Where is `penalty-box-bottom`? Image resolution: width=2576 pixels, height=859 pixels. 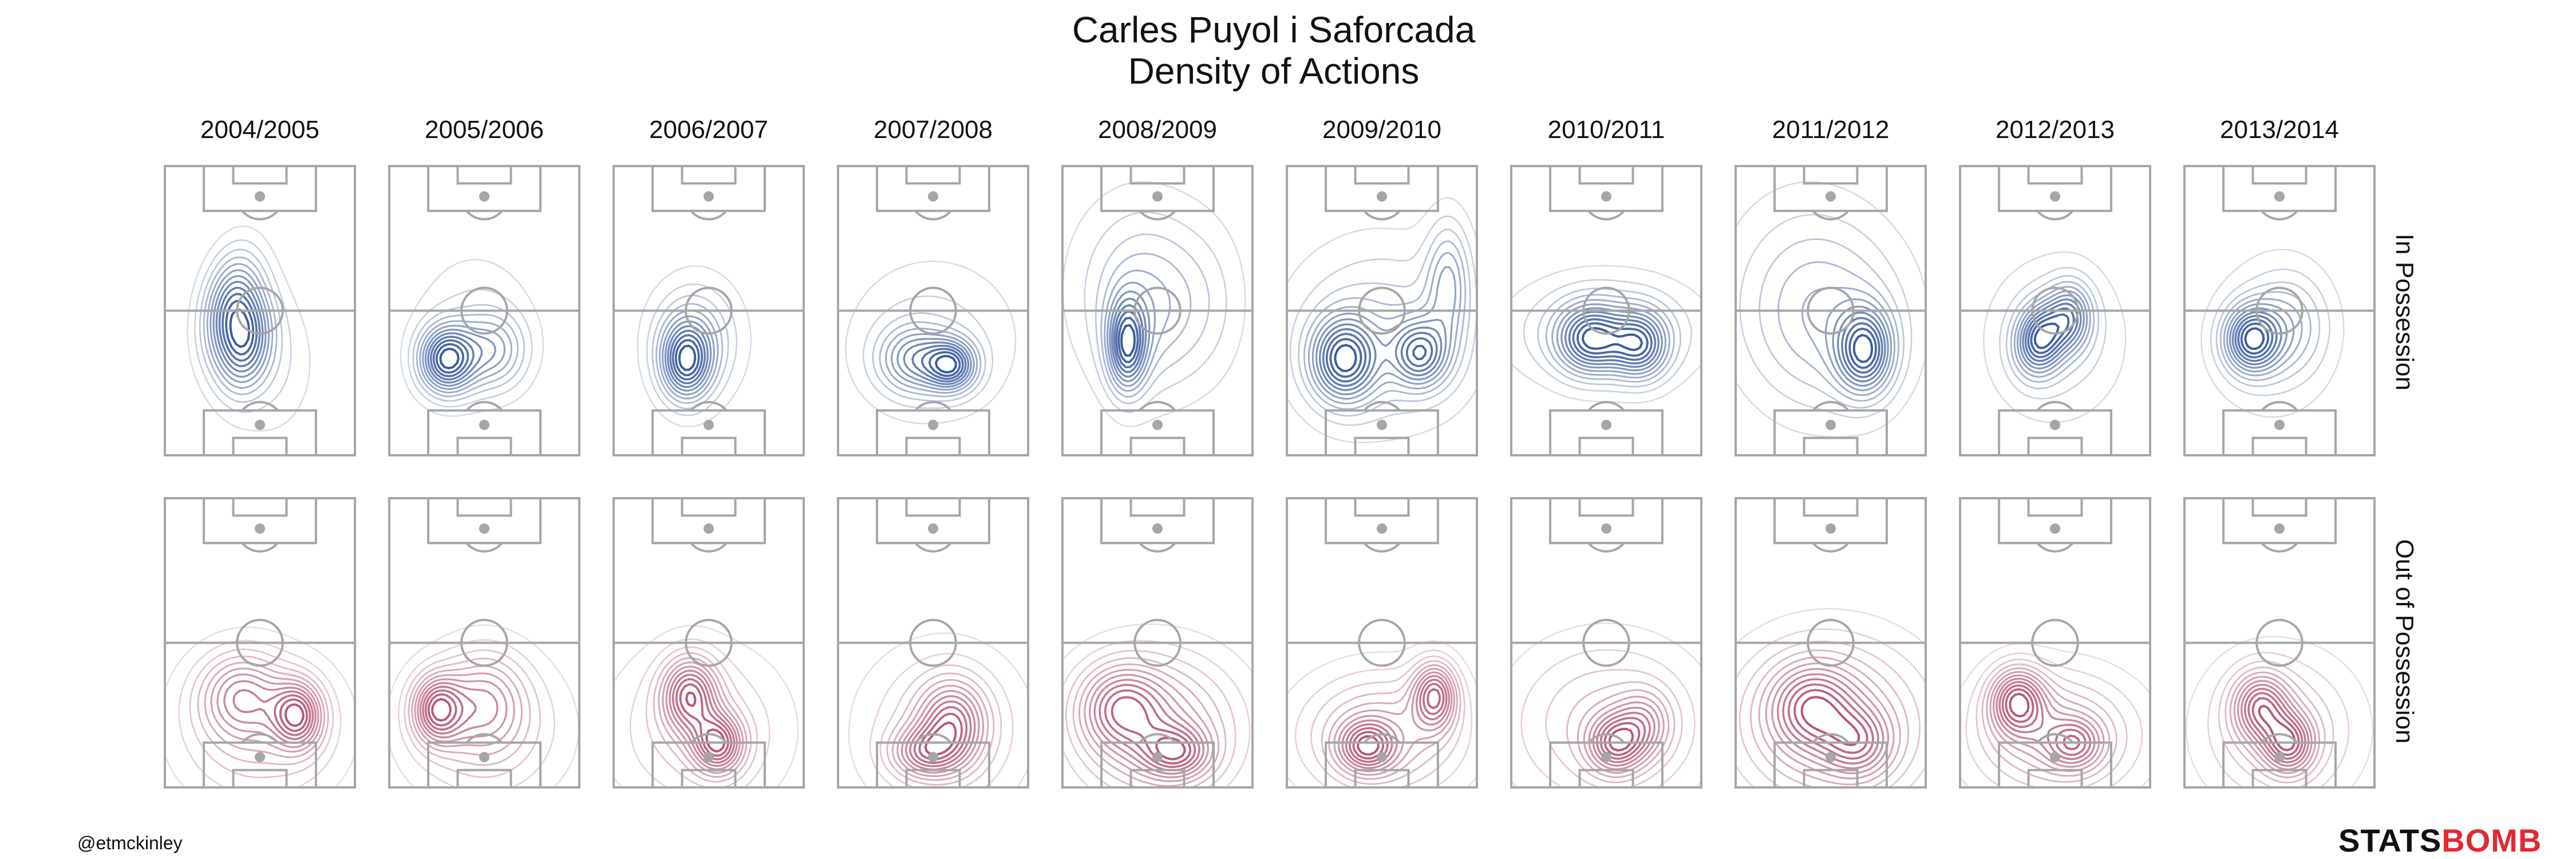 penalty-box-bottom is located at coordinates (2055, 432).